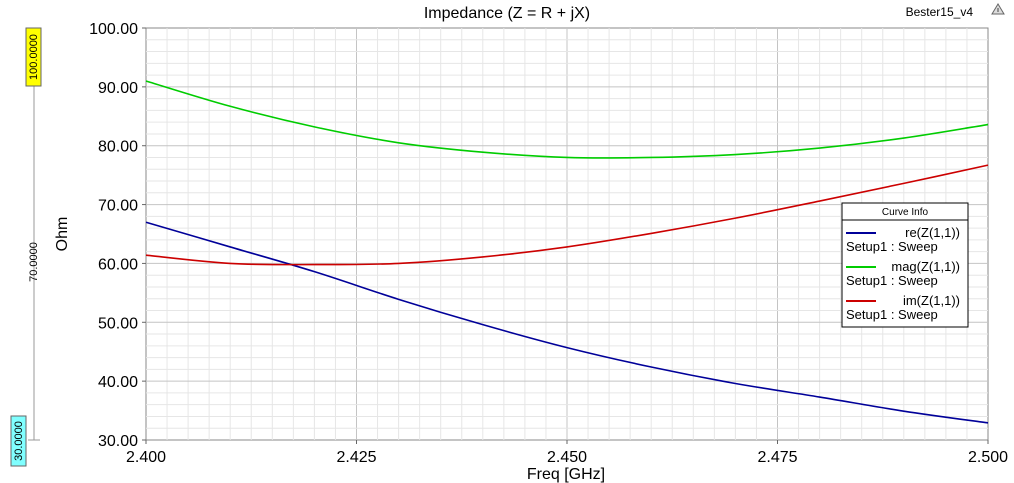 Image resolution: width=1014 pixels, height=483 pixels. I want to click on y-tick-label: 30.00, so click(118, 441).